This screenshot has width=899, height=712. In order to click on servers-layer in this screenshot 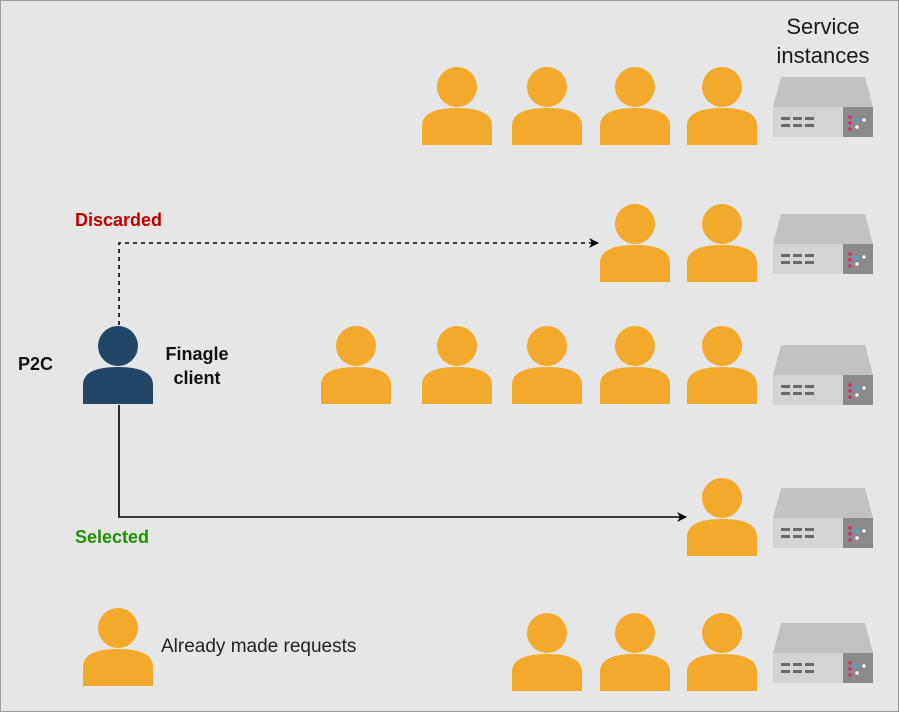, I will do `click(823, 380)`.